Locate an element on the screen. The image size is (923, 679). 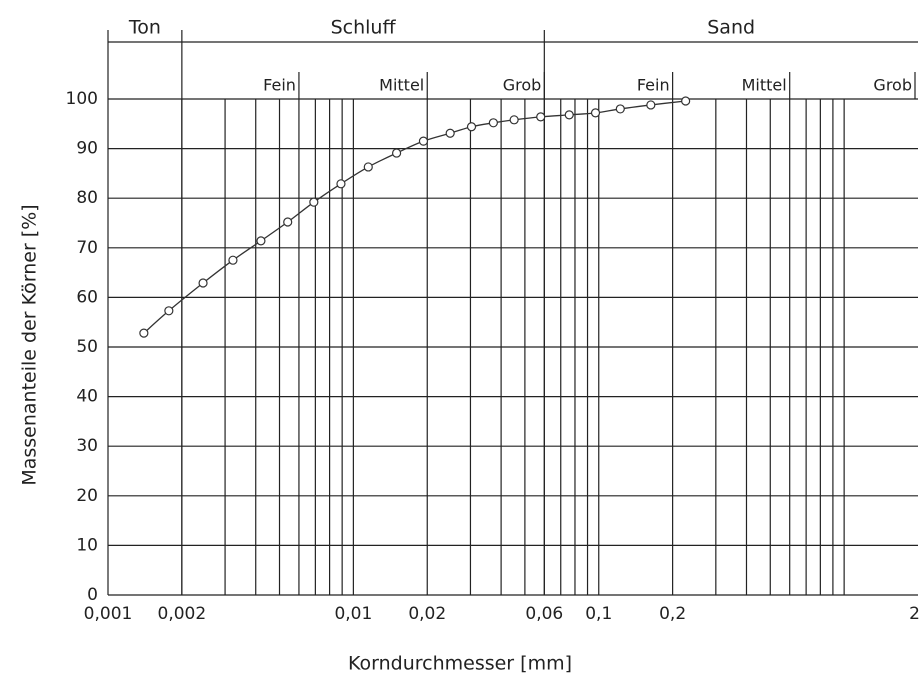
y-tick-label: 70 is located at coordinates (87, 248).